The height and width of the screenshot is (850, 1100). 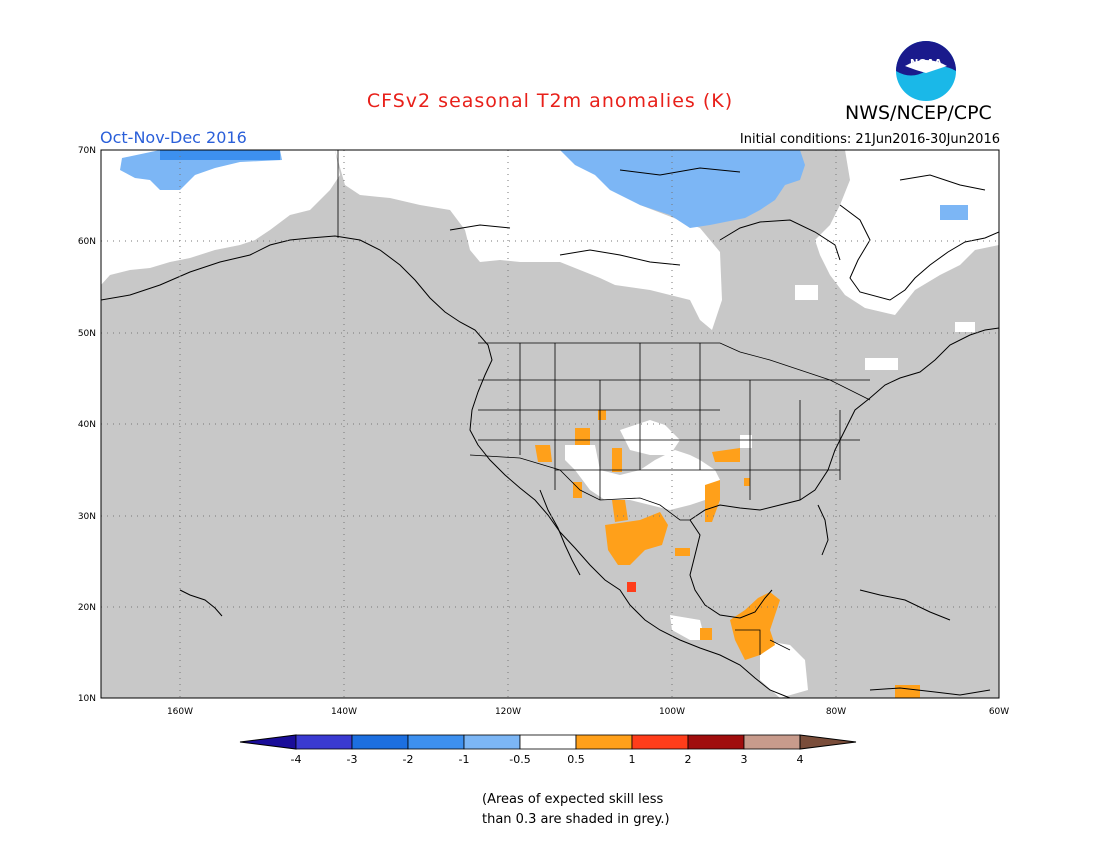 What do you see at coordinates (87, 517) in the screenshot?
I see `lat-label: 30N` at bounding box center [87, 517].